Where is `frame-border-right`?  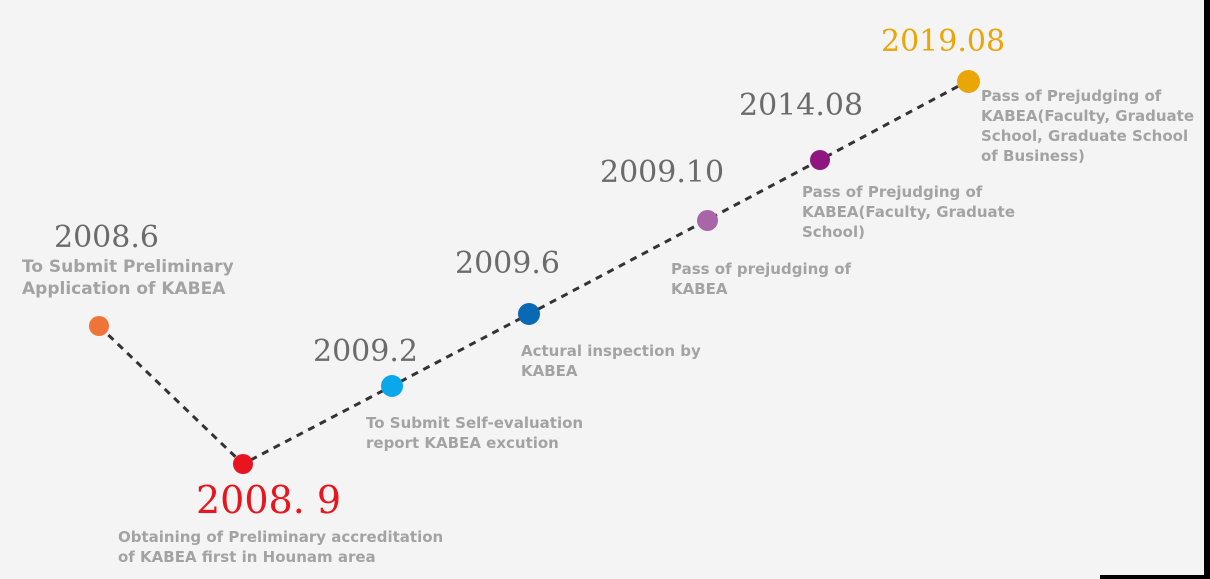
frame-border-right is located at coordinates (1207, 289).